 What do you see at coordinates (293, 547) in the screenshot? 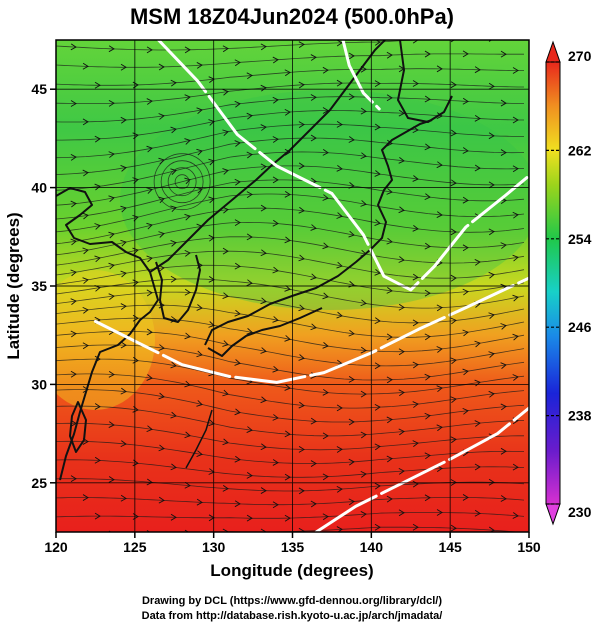
I see `x-tick-label-135: 135` at bounding box center [293, 547].